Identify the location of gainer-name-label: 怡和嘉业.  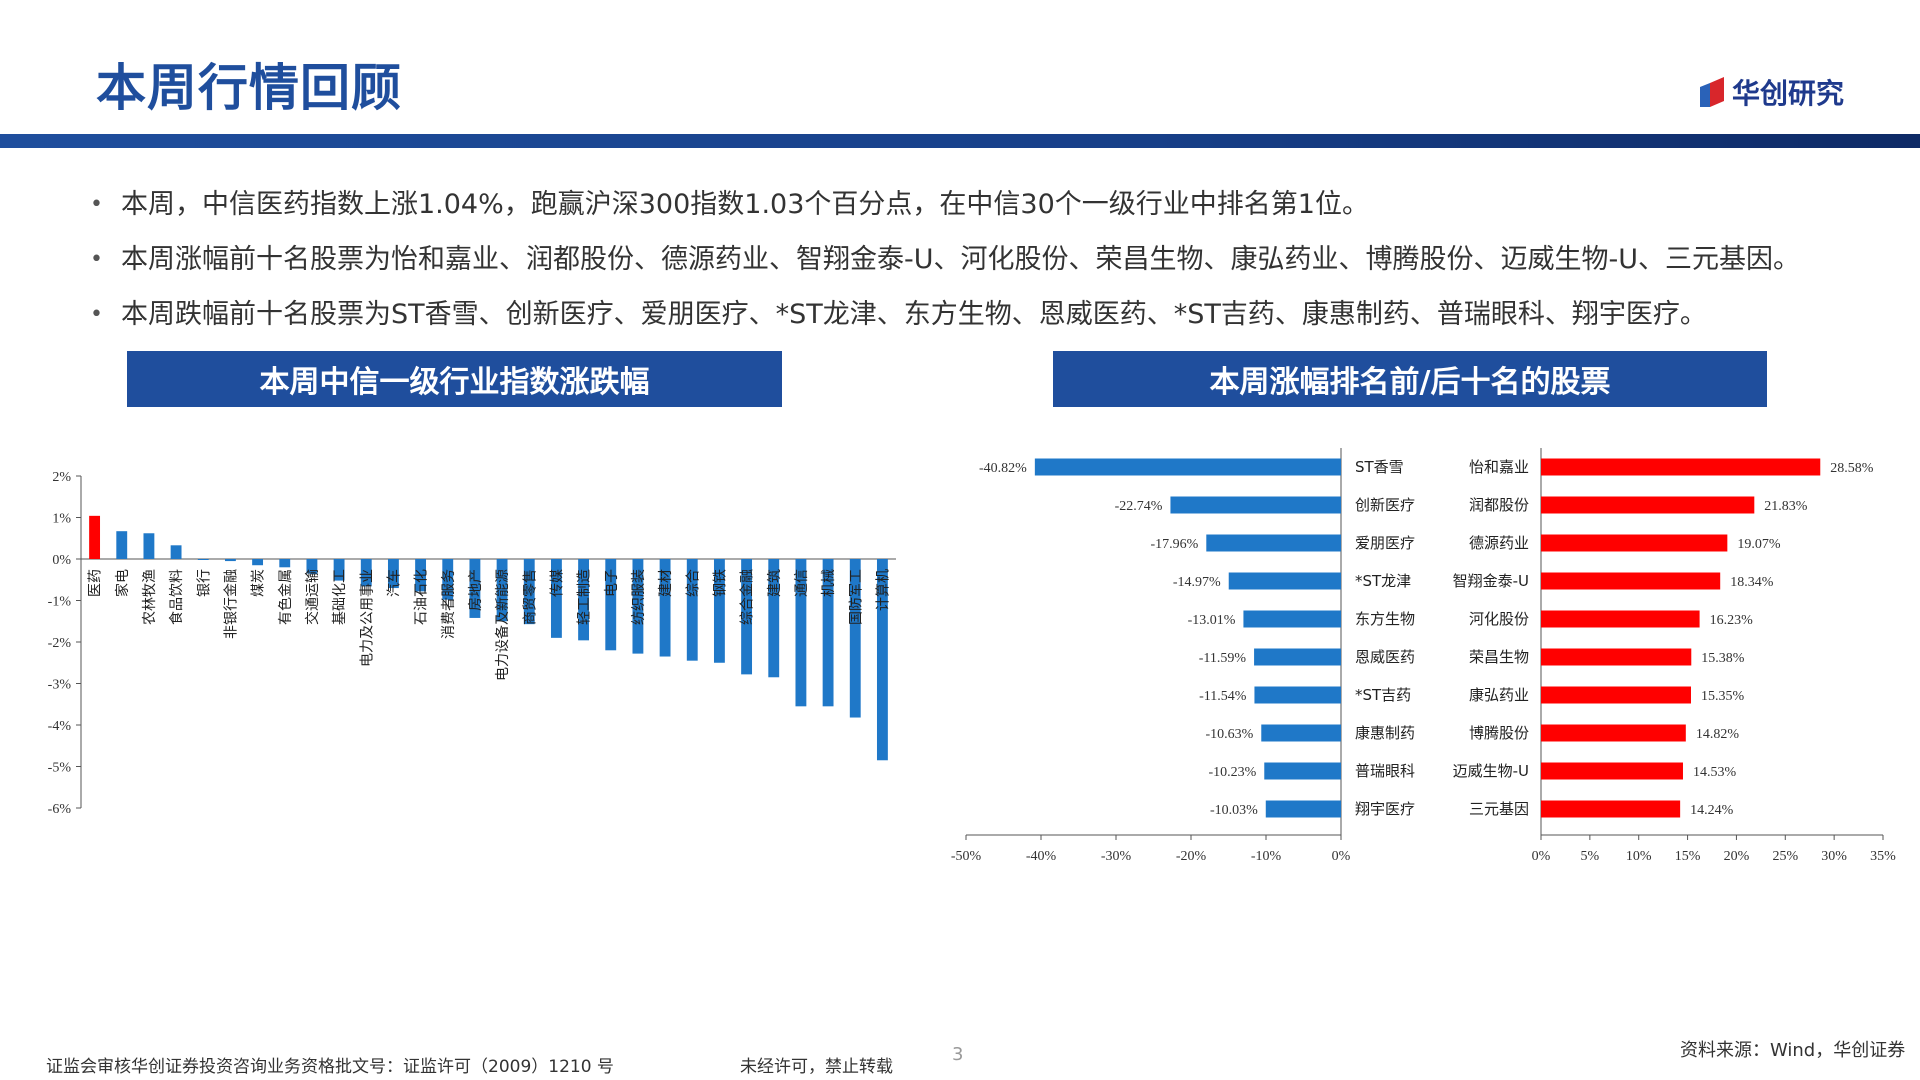
(1499, 467).